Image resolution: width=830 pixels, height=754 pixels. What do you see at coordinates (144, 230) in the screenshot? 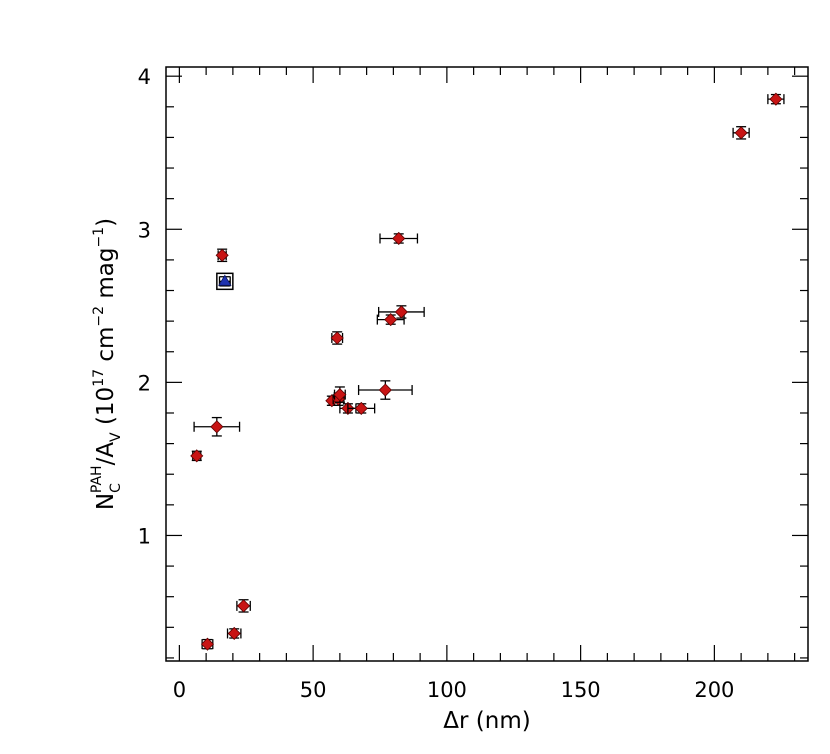
I see `y-tick-label: 3` at bounding box center [144, 230].